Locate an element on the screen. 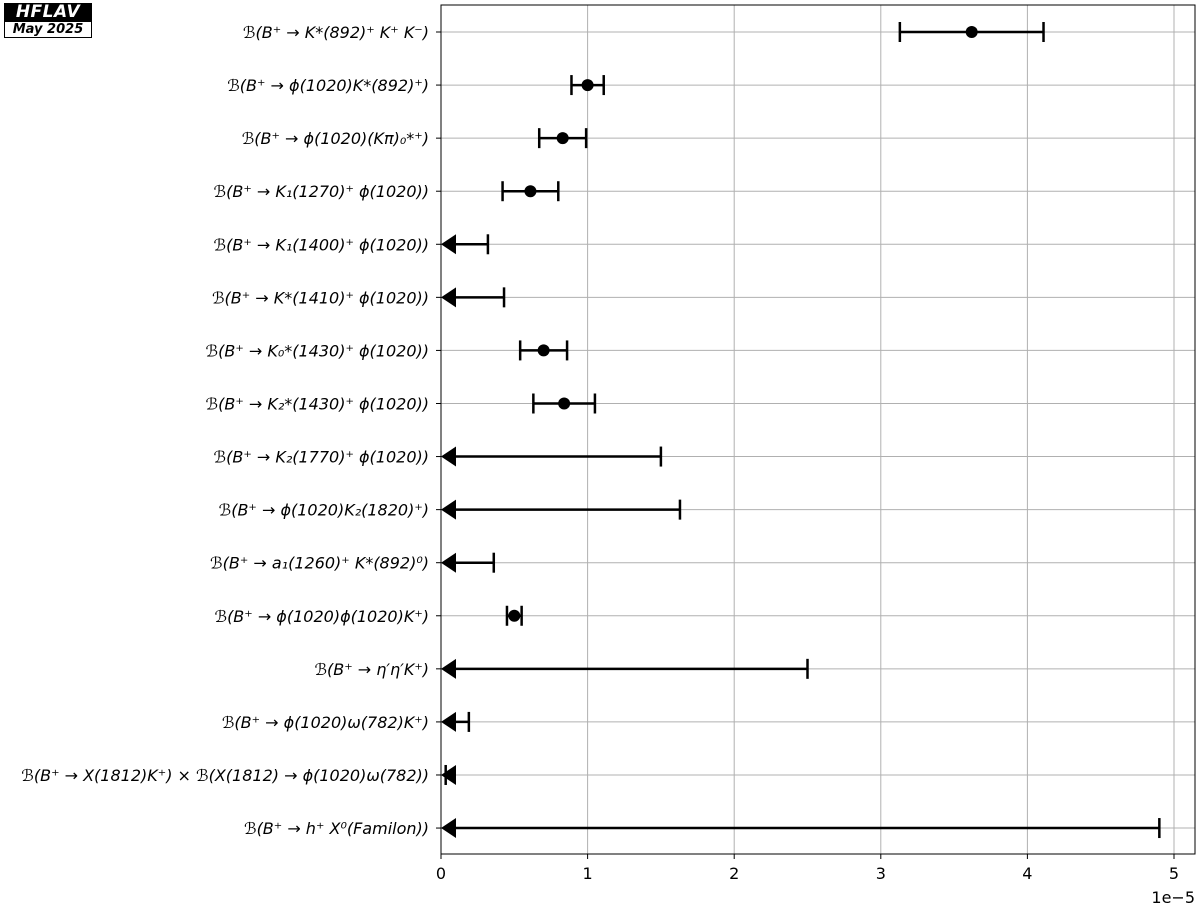 Image resolution: width=1200 pixels, height=912 pixels. x-tick-label: 4 is located at coordinates (1027, 873).